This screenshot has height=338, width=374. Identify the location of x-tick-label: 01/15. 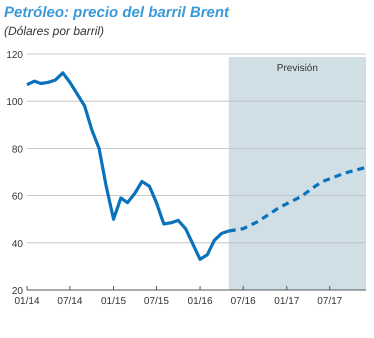
(113, 301).